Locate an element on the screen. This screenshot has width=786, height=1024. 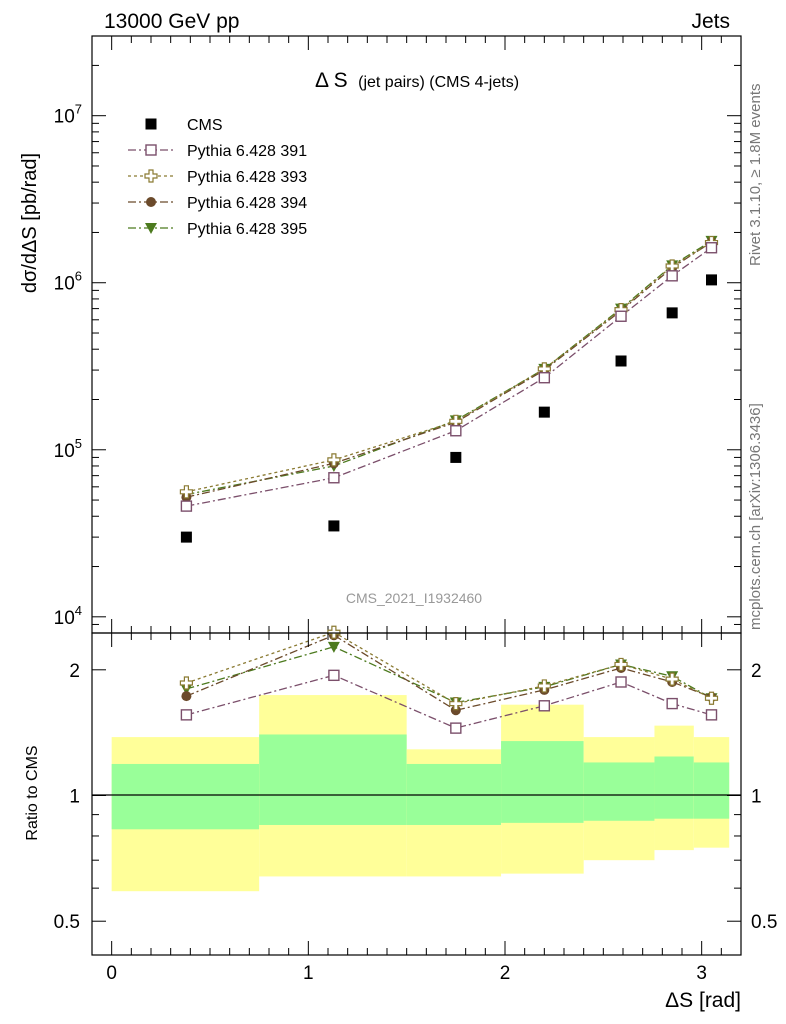
legend-label: Pythia 6.428 391 is located at coordinates (247, 151).